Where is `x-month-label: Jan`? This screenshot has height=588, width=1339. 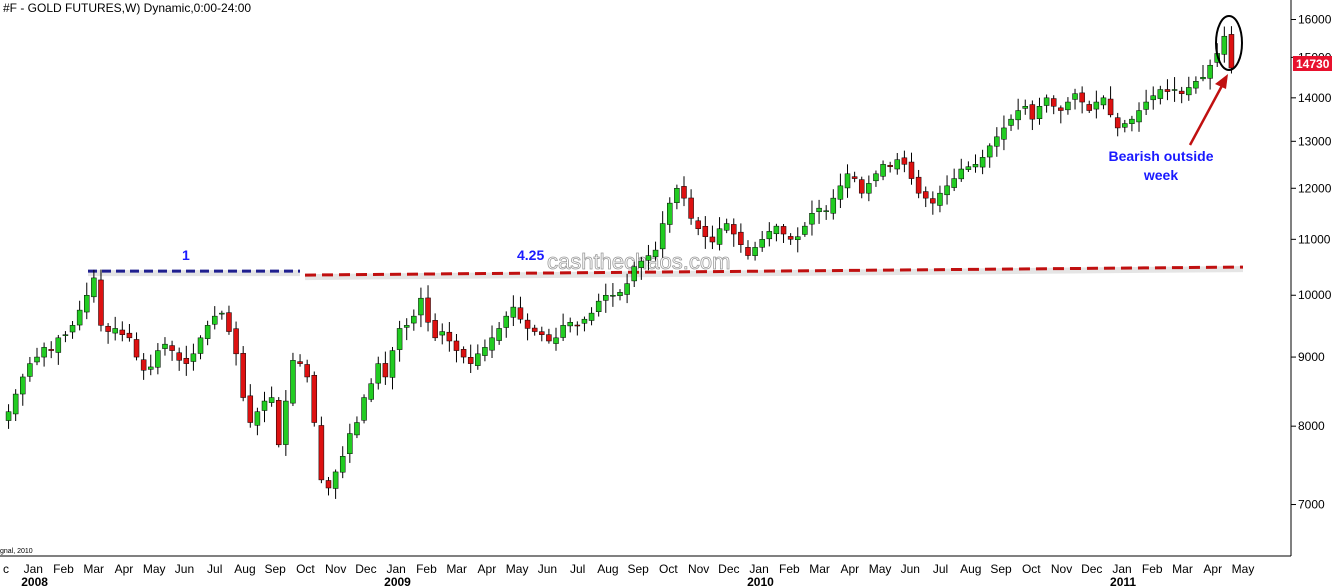 x-month-label: Jan is located at coordinates (758, 569).